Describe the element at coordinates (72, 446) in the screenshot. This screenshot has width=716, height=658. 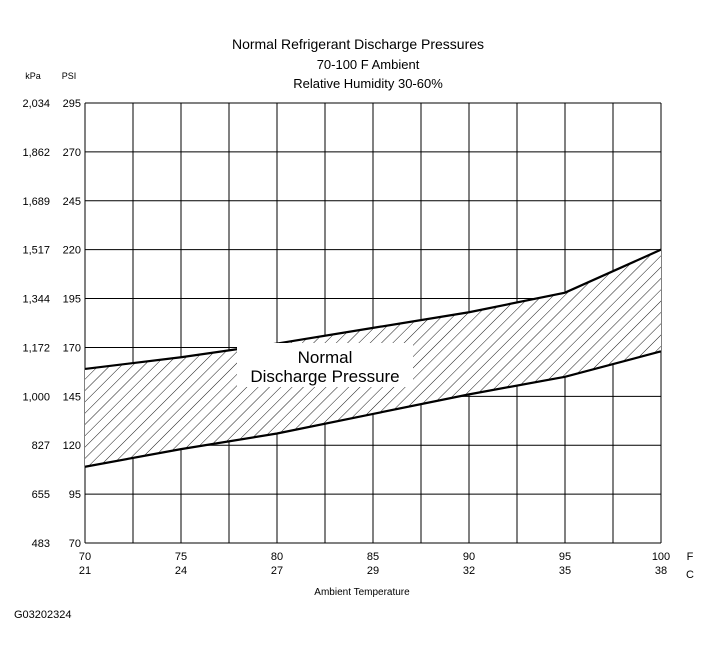
I see `y-tick-label-psi: 120` at that location.